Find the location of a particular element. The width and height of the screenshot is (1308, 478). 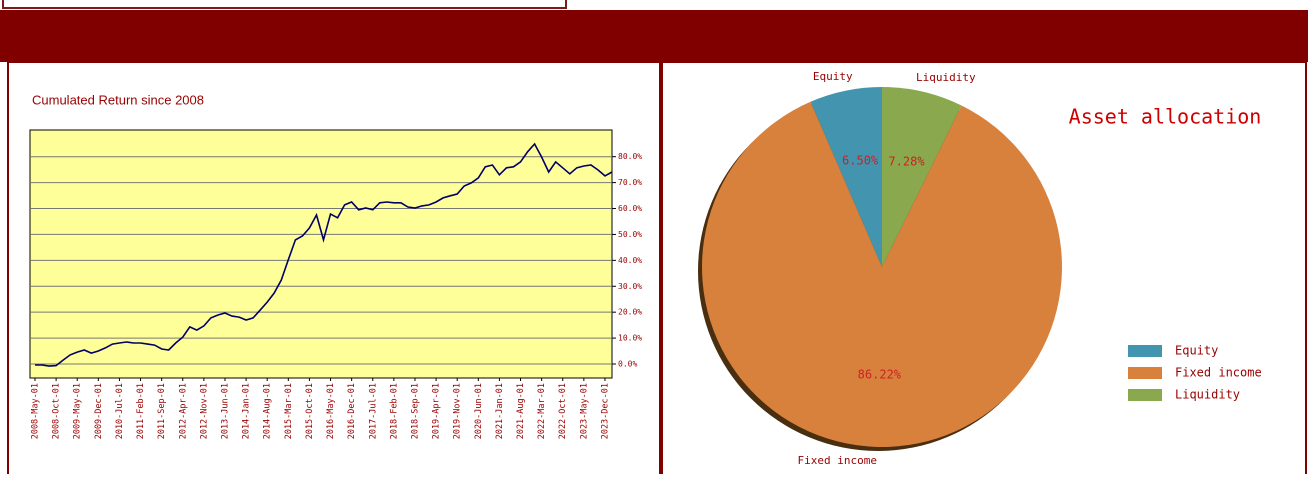

y-tick-label: 60.0% is located at coordinates (630, 208).